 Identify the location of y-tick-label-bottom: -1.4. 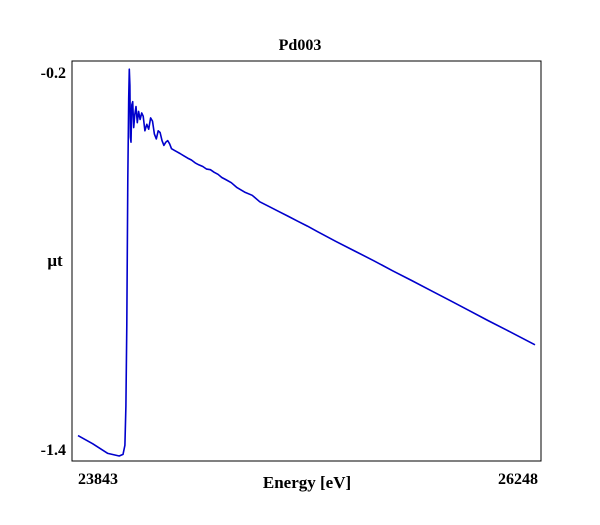
(53, 450).